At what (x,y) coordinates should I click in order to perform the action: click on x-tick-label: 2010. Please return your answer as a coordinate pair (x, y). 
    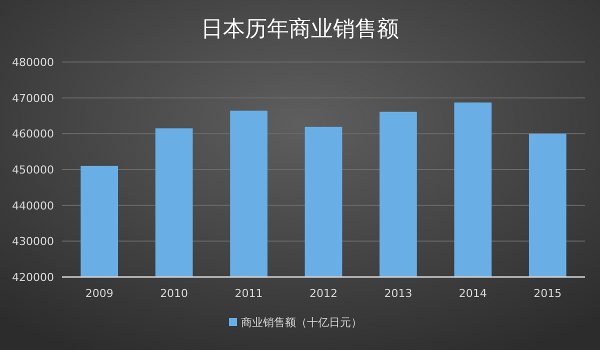
    Looking at the image, I should click on (174, 293).